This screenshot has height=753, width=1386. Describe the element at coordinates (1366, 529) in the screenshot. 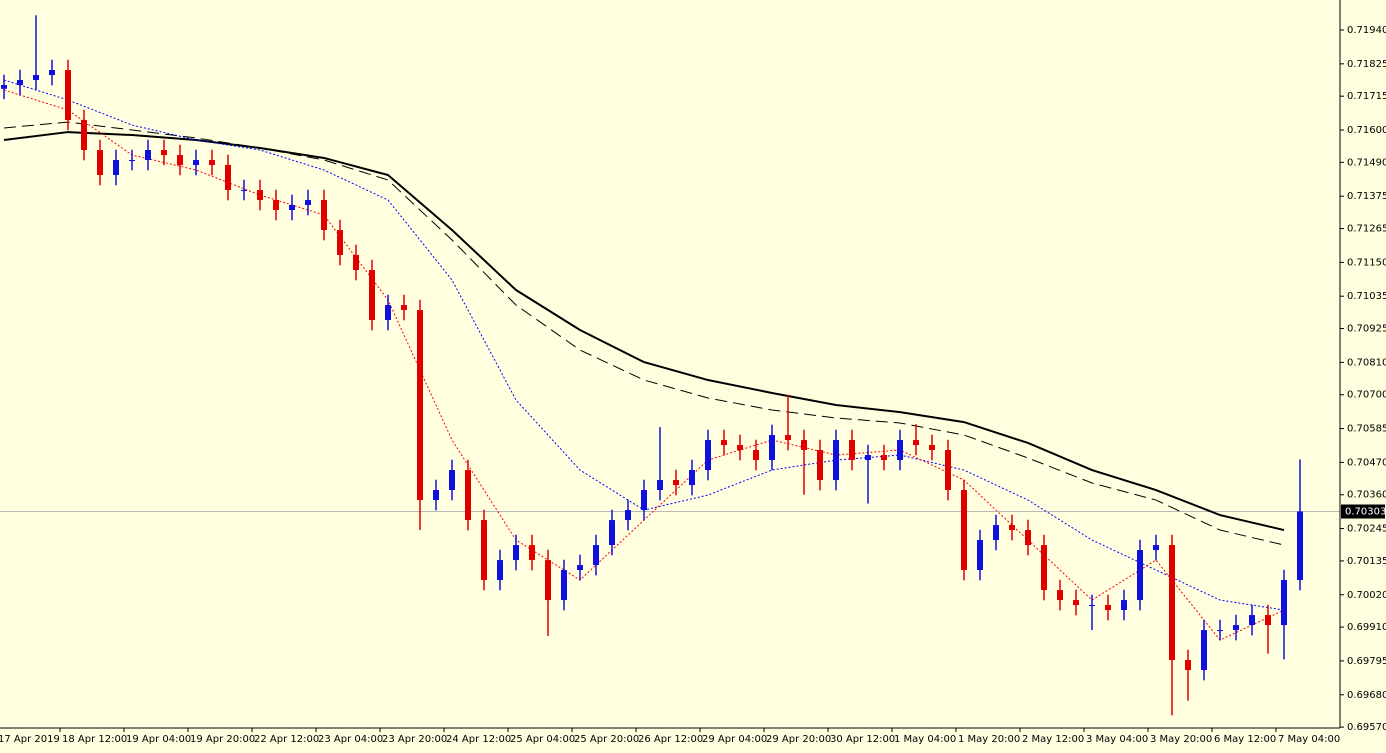

I see `y-tick-label: 0.70245` at that location.